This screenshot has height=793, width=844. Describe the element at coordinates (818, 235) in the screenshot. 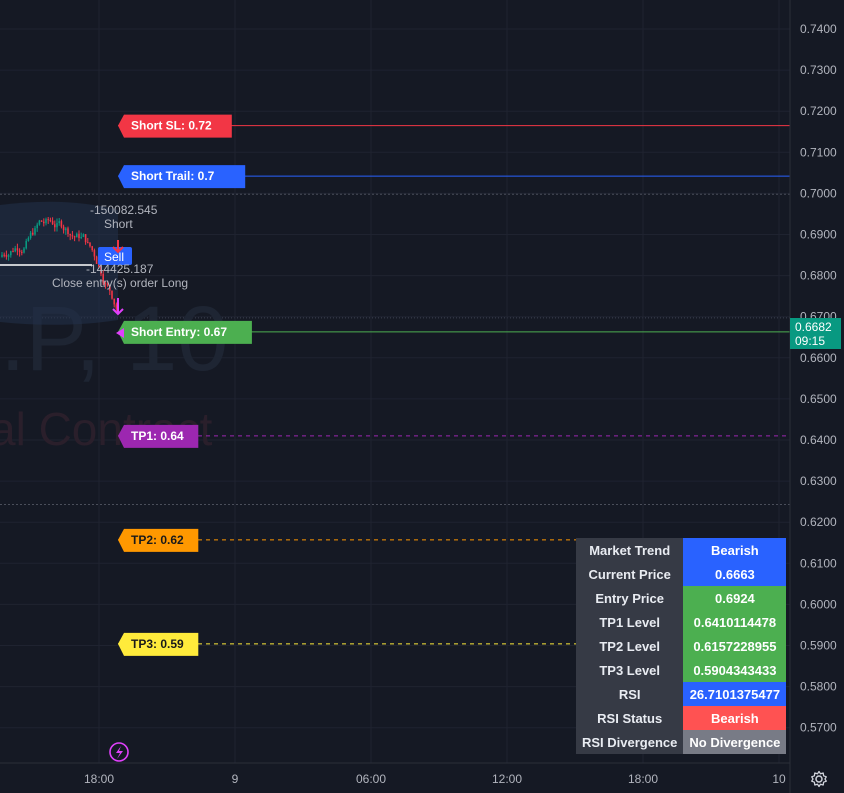

I see `price-tick-label: 0.6900` at that location.